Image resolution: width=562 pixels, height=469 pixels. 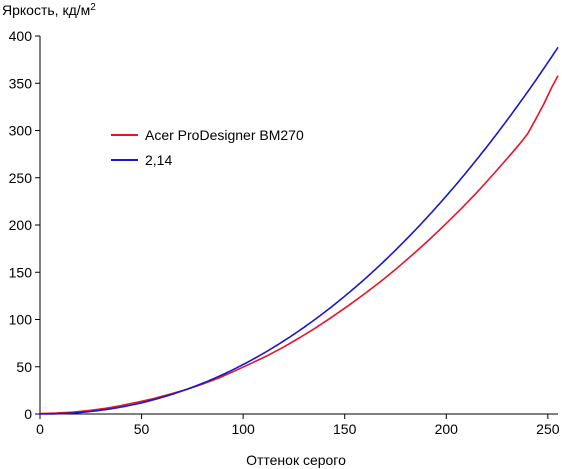 I want to click on y-axis-title-superscript: 2, so click(x=93, y=7).